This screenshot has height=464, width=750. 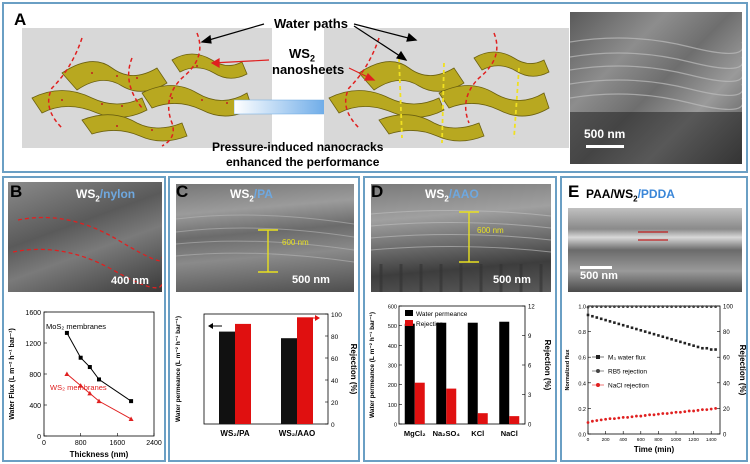 What do you see at coordinates (656, 88) in the screenshot?
I see `sem-image-a: 500 nm` at bounding box center [656, 88].